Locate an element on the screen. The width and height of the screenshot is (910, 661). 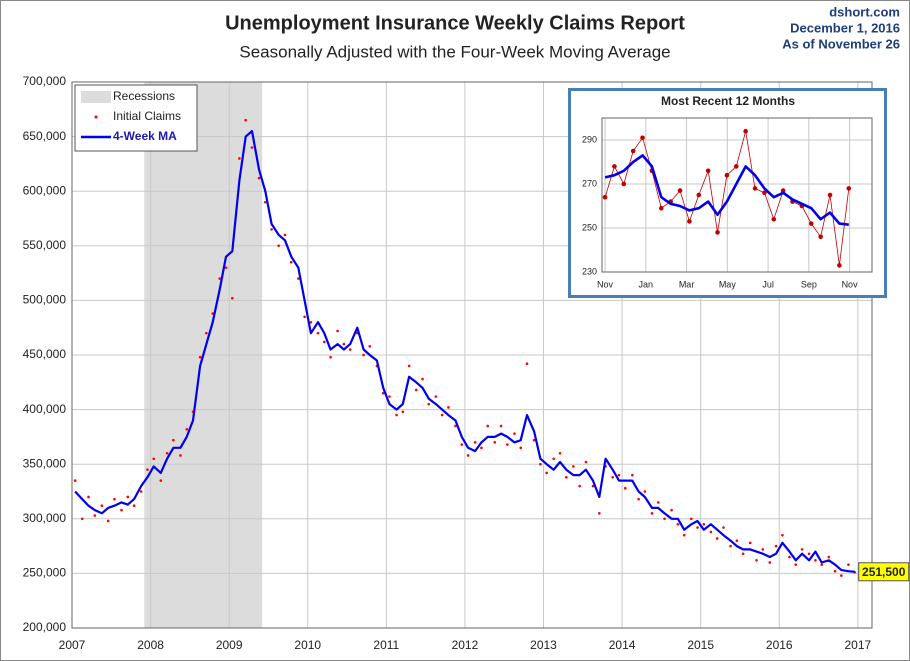
x-tick-label: 2008 is located at coordinates (150, 645).